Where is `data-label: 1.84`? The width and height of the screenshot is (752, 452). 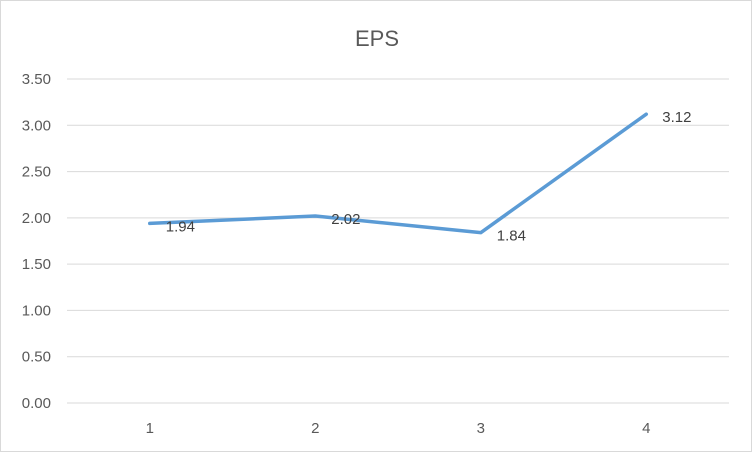 data-label: 1.84 is located at coordinates (511, 236).